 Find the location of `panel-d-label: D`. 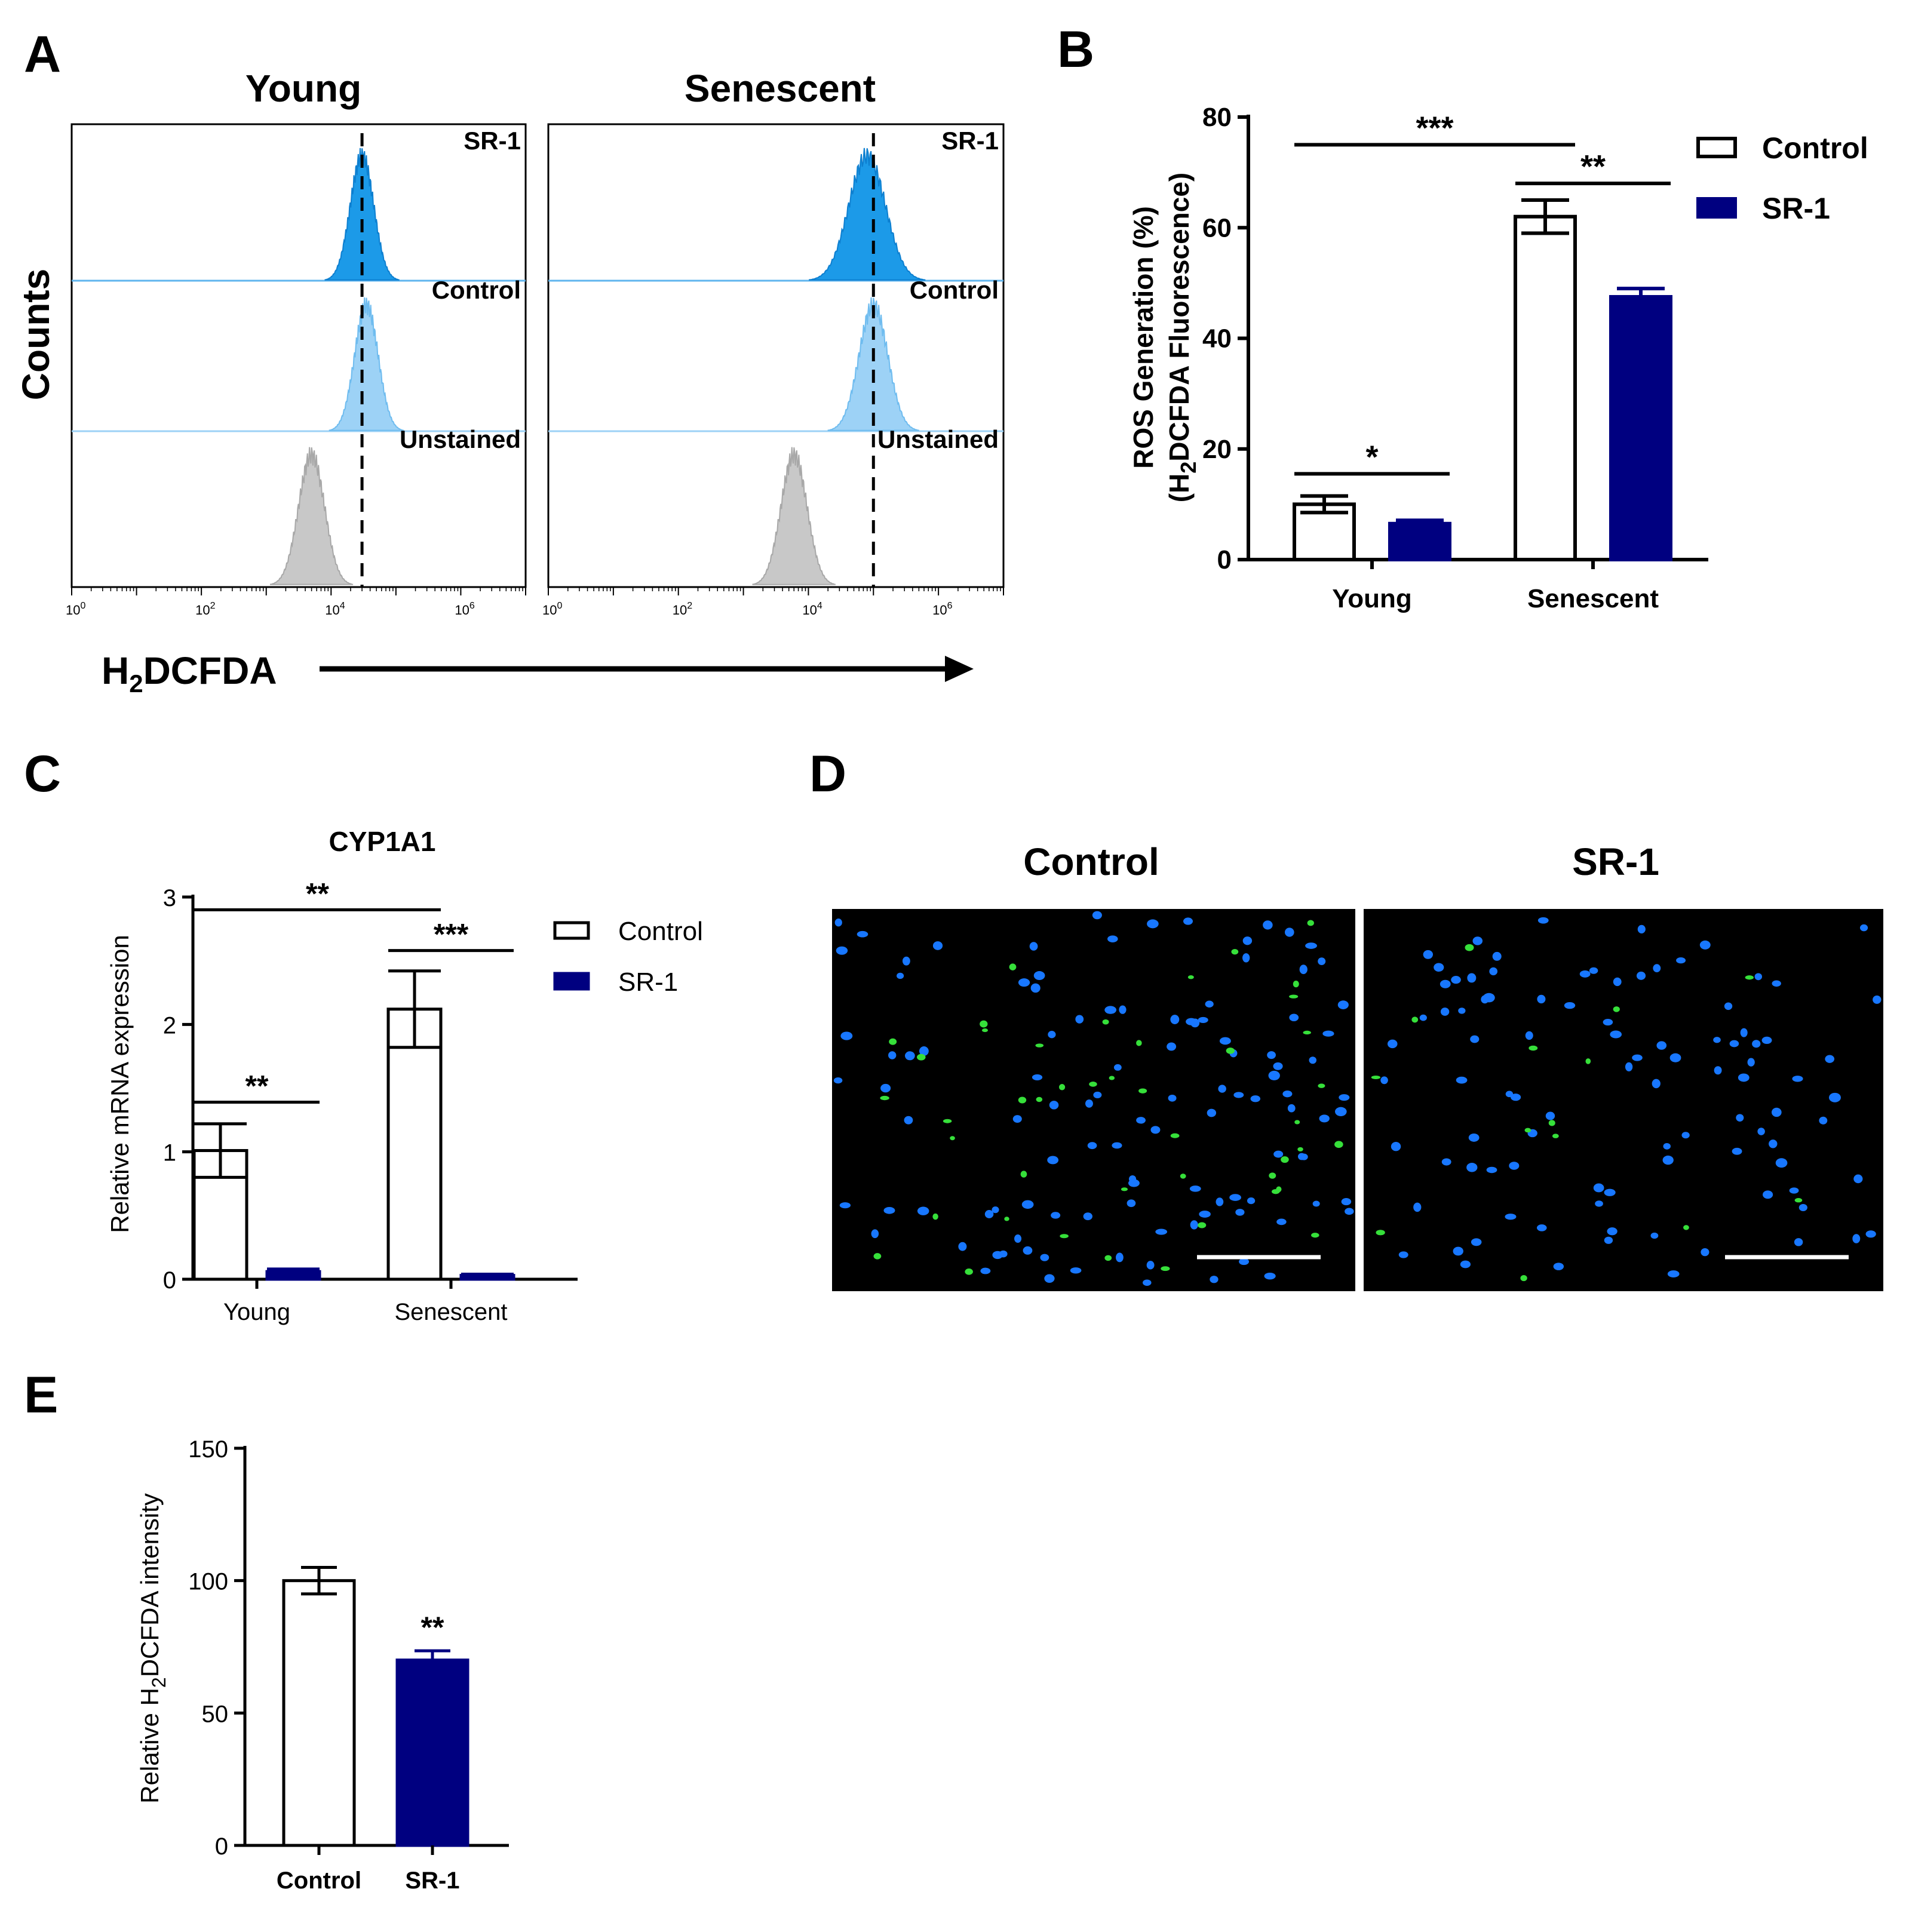

panel-d-label: D is located at coordinates (827, 774).